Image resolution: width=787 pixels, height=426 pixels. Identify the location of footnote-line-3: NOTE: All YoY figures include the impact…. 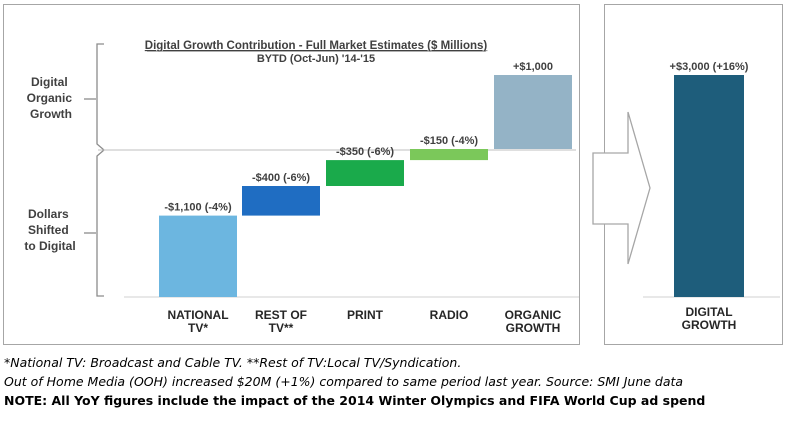
(355, 400).